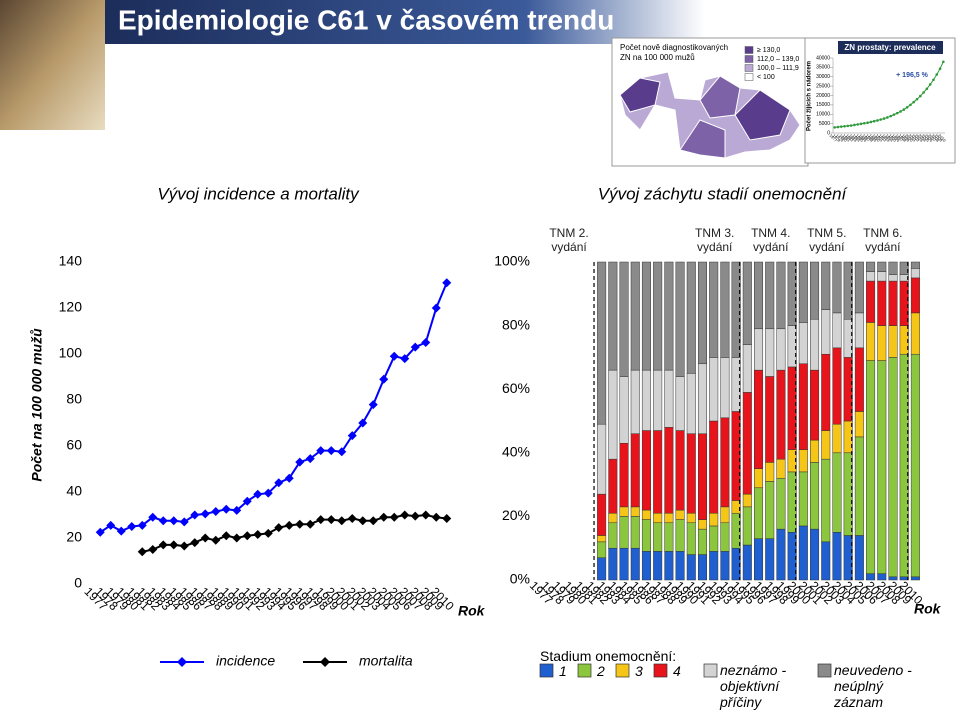 The height and width of the screenshot is (716, 960). Describe the element at coordinates (71, 353) in the screenshot. I see `y-tick-label: 100` at that location.